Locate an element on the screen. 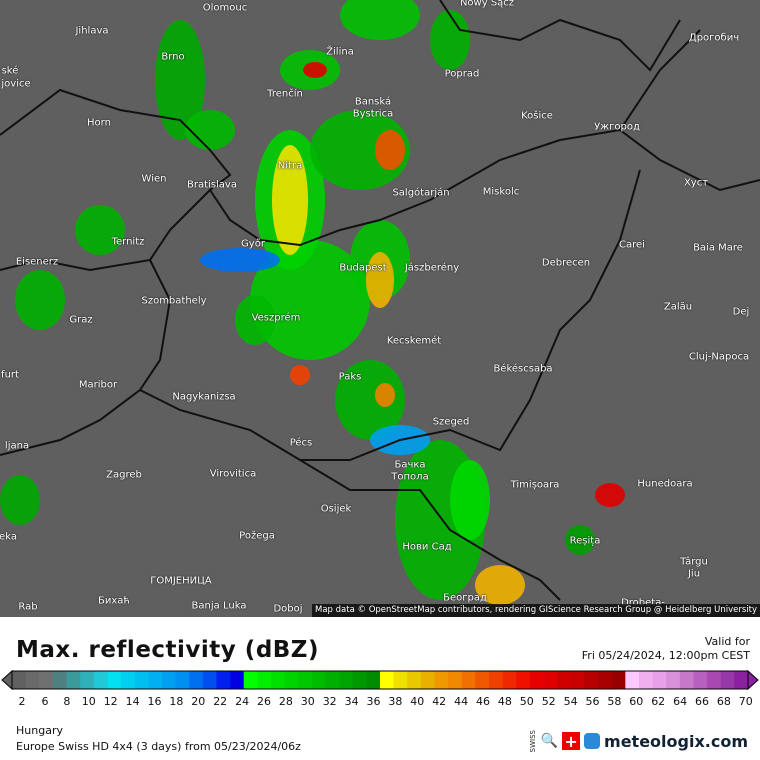  scale-tick-label: 10 is located at coordinates (88, 701).